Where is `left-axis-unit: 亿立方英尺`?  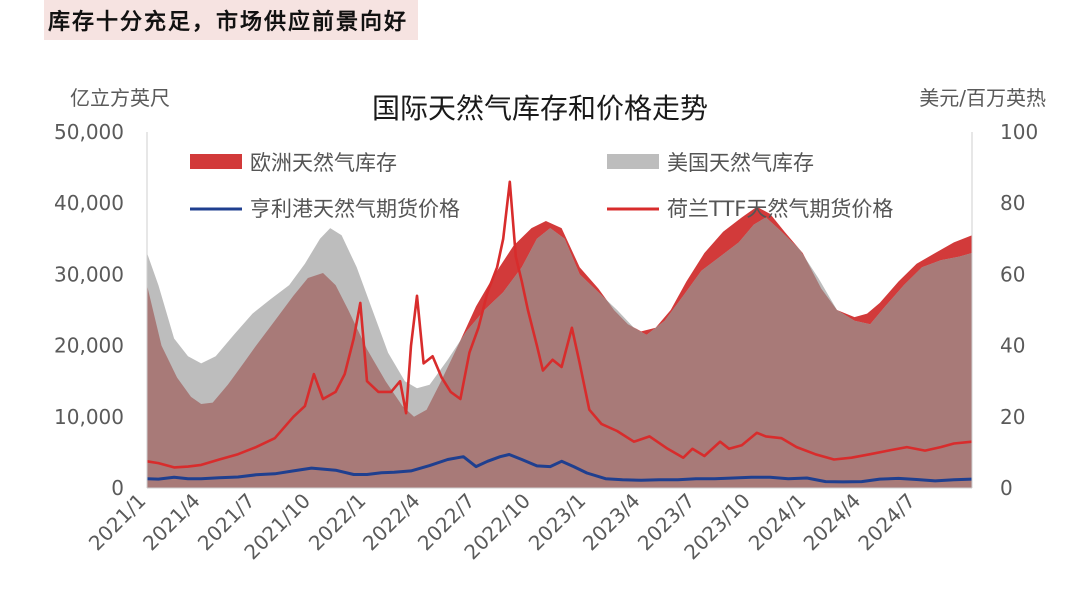
left-axis-unit: 亿立方英尺 is located at coordinates (120, 98).